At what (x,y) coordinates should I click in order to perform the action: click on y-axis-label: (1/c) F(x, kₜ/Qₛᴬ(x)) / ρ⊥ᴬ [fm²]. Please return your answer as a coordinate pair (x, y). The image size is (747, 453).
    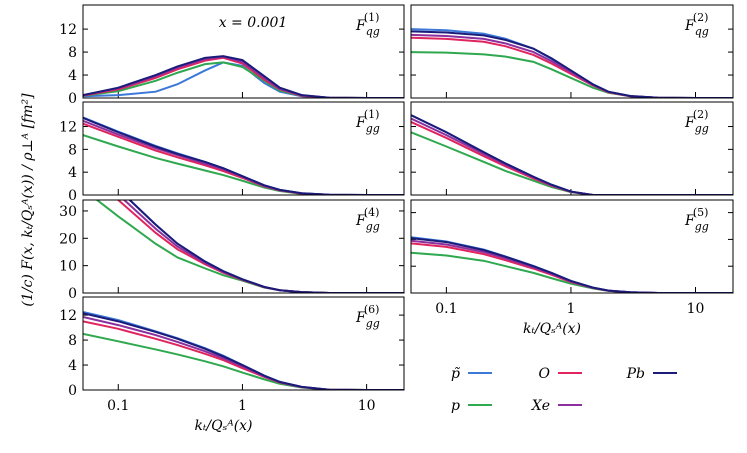
    Looking at the image, I should click on (28, 200).